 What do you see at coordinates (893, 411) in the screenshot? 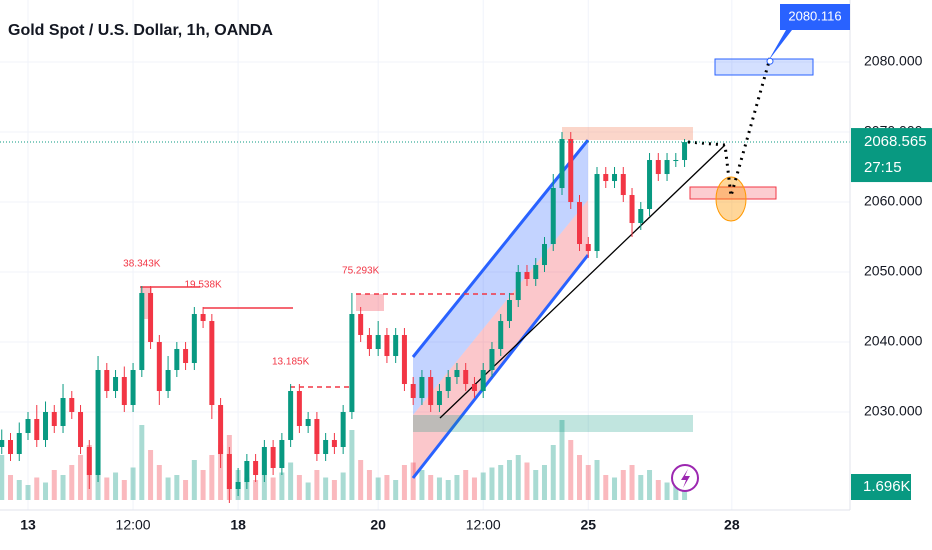
I see `y-tick-label: 2030.000` at bounding box center [893, 411].